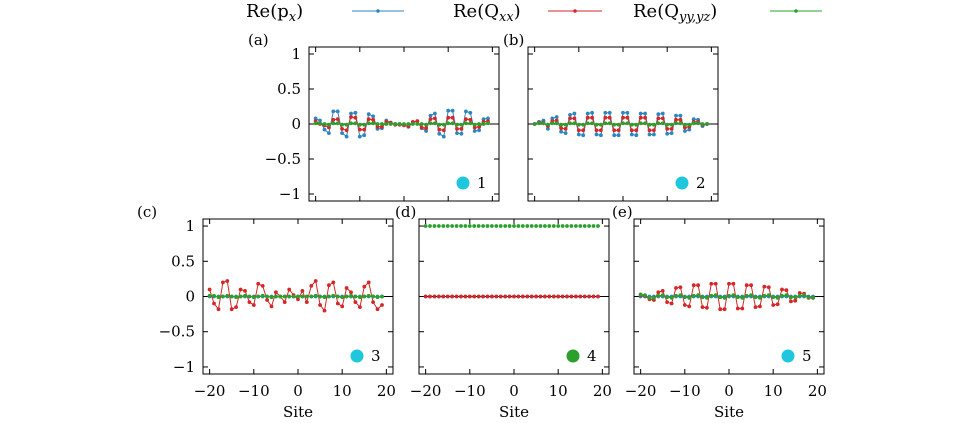 This screenshot has width=970, height=423. Describe the element at coordinates (513, 40) in the screenshot. I see `panel-label: (b)` at that location.